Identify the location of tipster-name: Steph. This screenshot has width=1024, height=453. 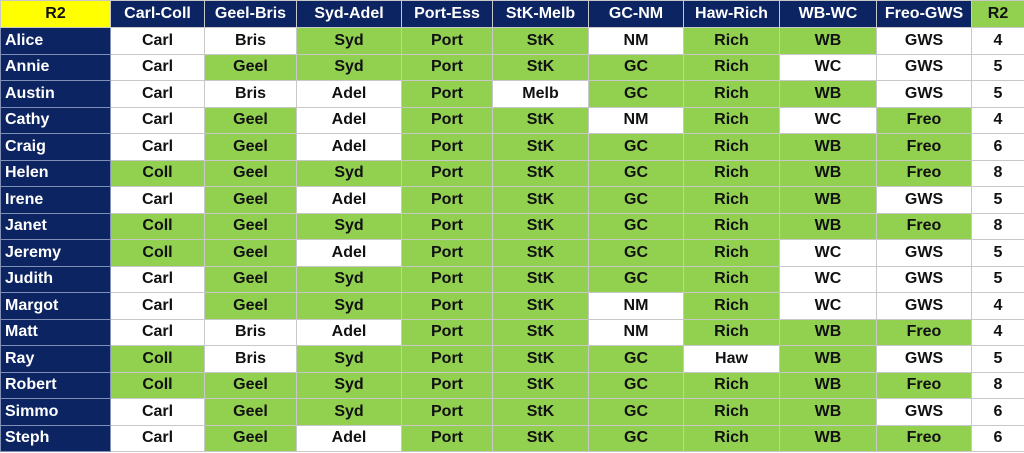
(55, 438).